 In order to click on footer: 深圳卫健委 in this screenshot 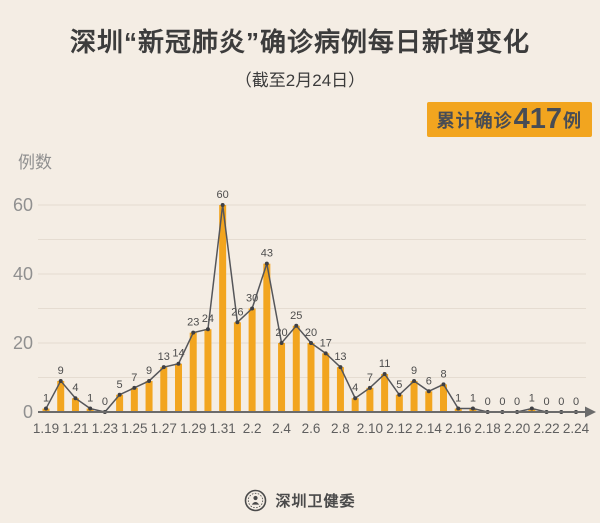, I will do `click(300, 500)`.